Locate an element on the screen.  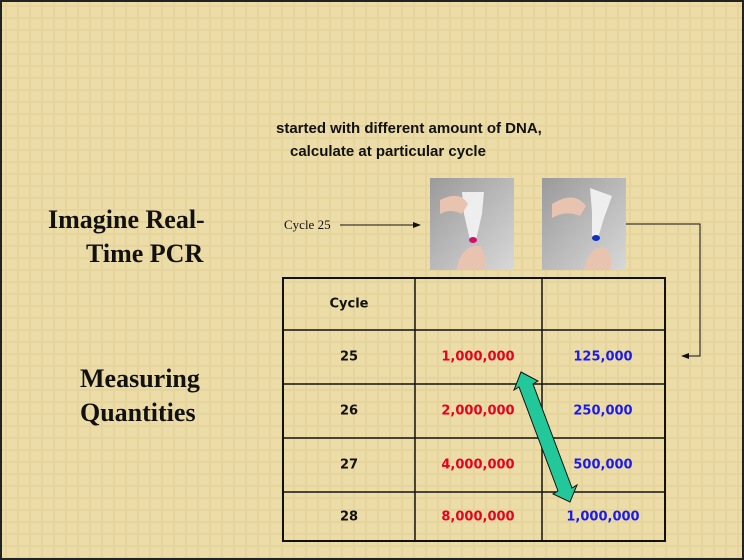
table-cell: 25 is located at coordinates (349, 357).